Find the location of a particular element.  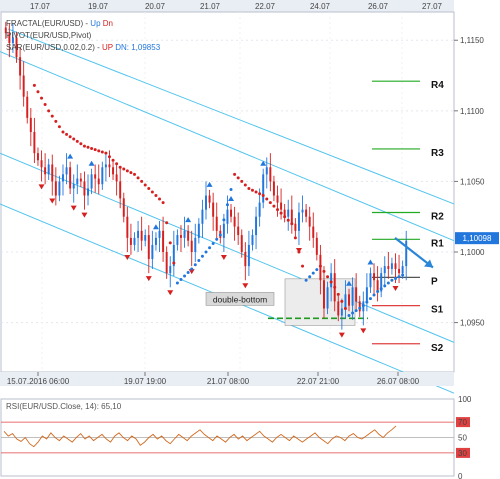

fractal-up-marker is located at coordinates (70, 156).